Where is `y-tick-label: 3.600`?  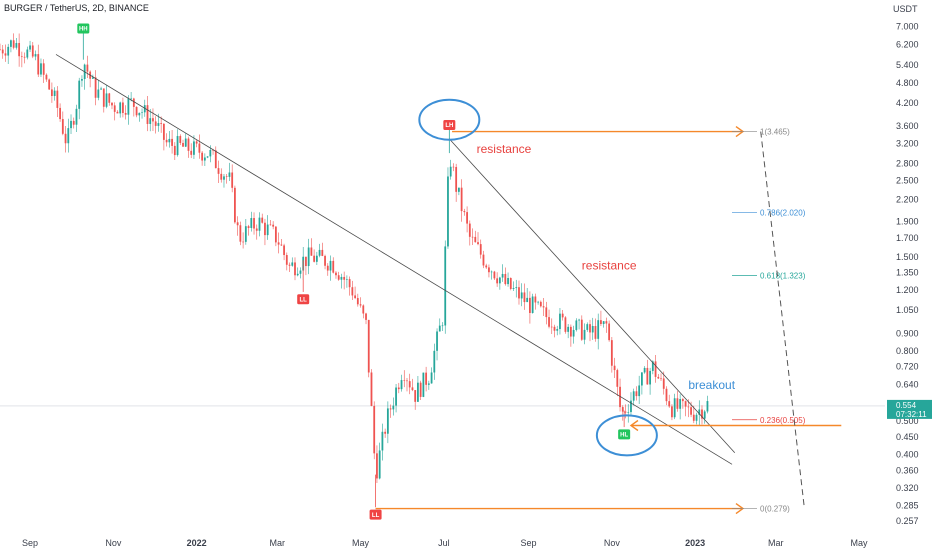 y-tick-label: 3.600 is located at coordinates (907, 126).